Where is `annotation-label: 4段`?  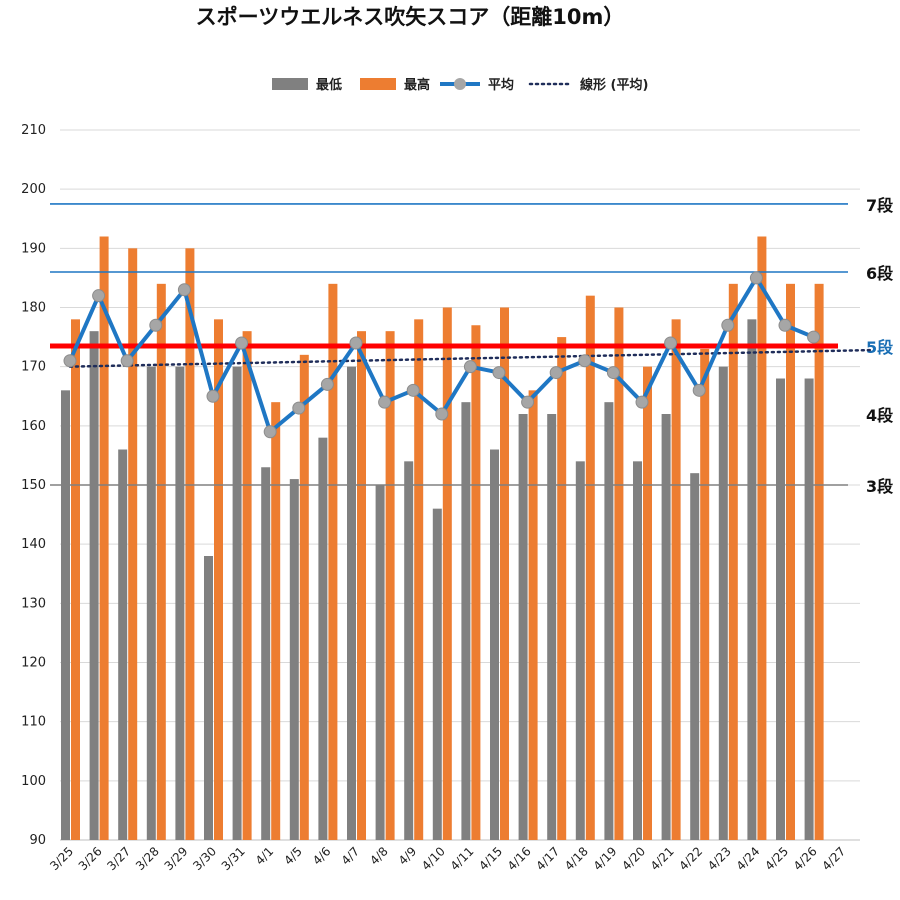 annotation-label: 4段 is located at coordinates (880, 415).